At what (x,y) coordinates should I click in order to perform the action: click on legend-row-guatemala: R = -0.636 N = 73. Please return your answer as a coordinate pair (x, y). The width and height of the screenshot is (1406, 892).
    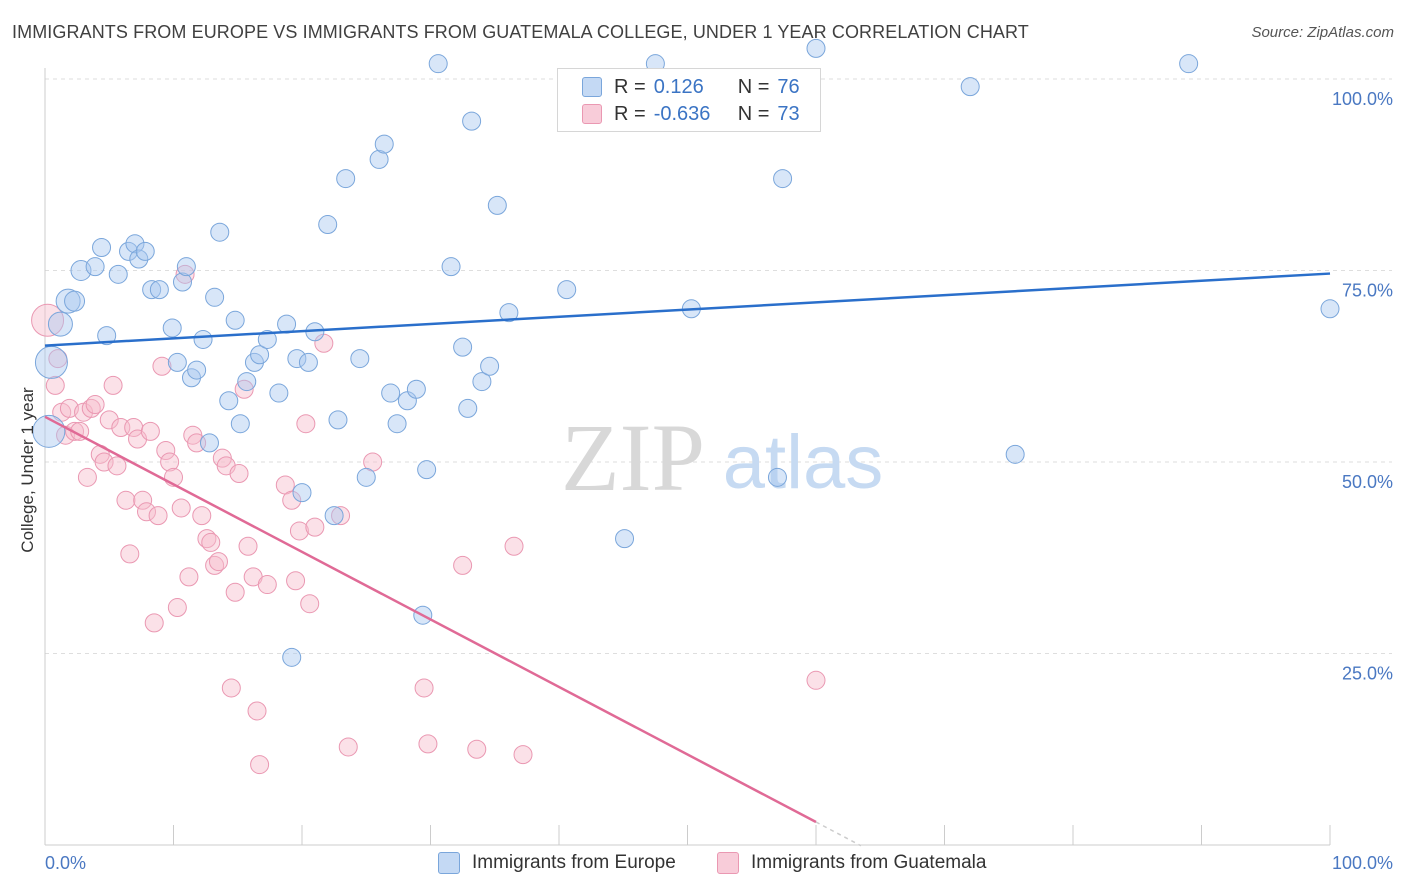
    Looking at the image, I should click on (691, 114).